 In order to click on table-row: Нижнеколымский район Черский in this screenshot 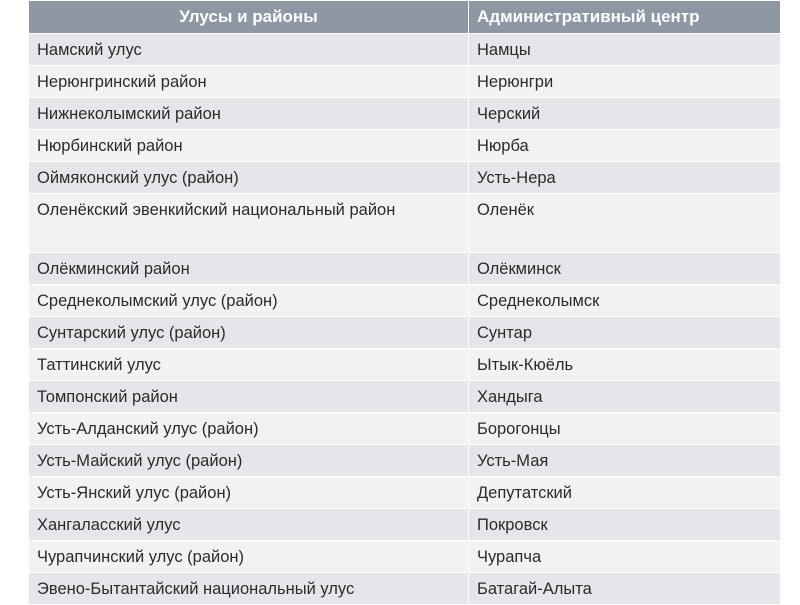, I will do `click(404, 113)`.